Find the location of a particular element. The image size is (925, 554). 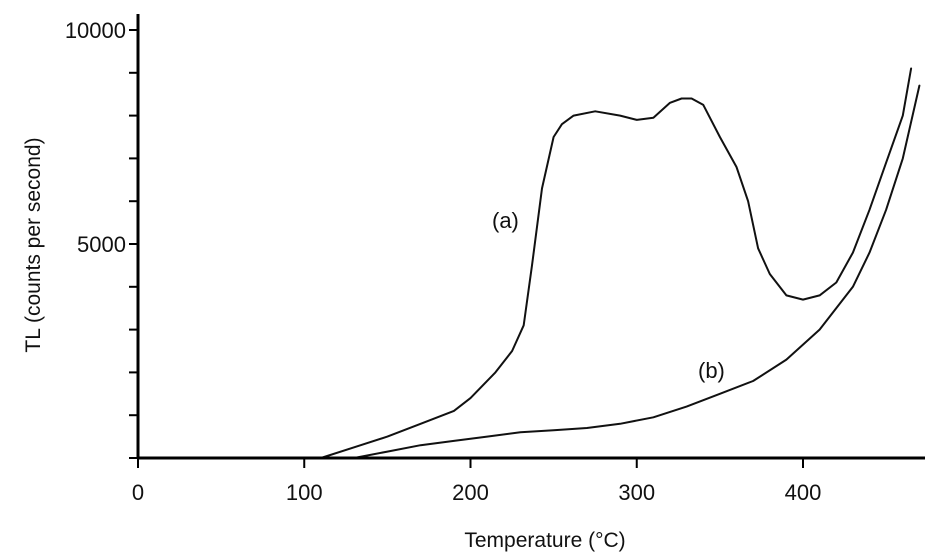

y-axis-title: TL (counts per second) is located at coordinates (33, 244).